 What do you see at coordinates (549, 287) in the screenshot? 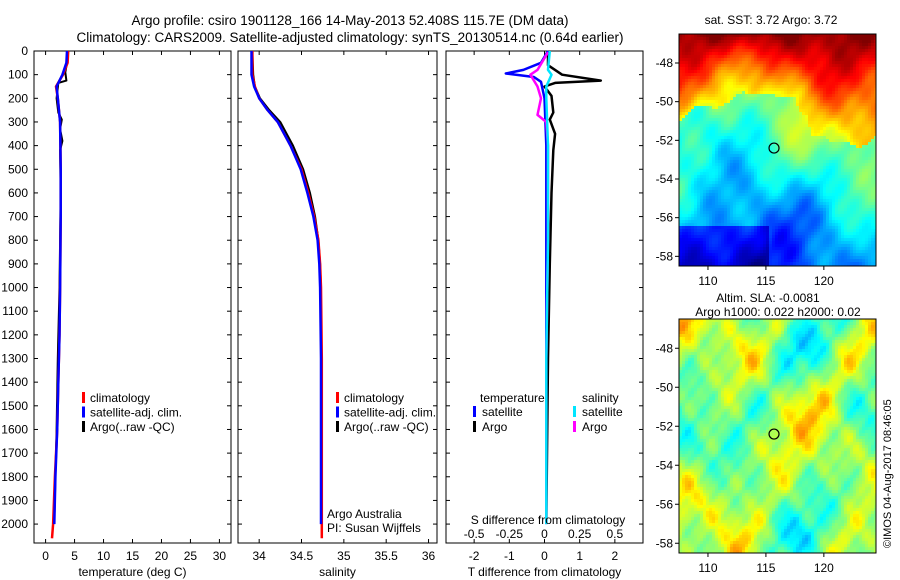
I see `profile-line-satellite` at bounding box center [549, 287].